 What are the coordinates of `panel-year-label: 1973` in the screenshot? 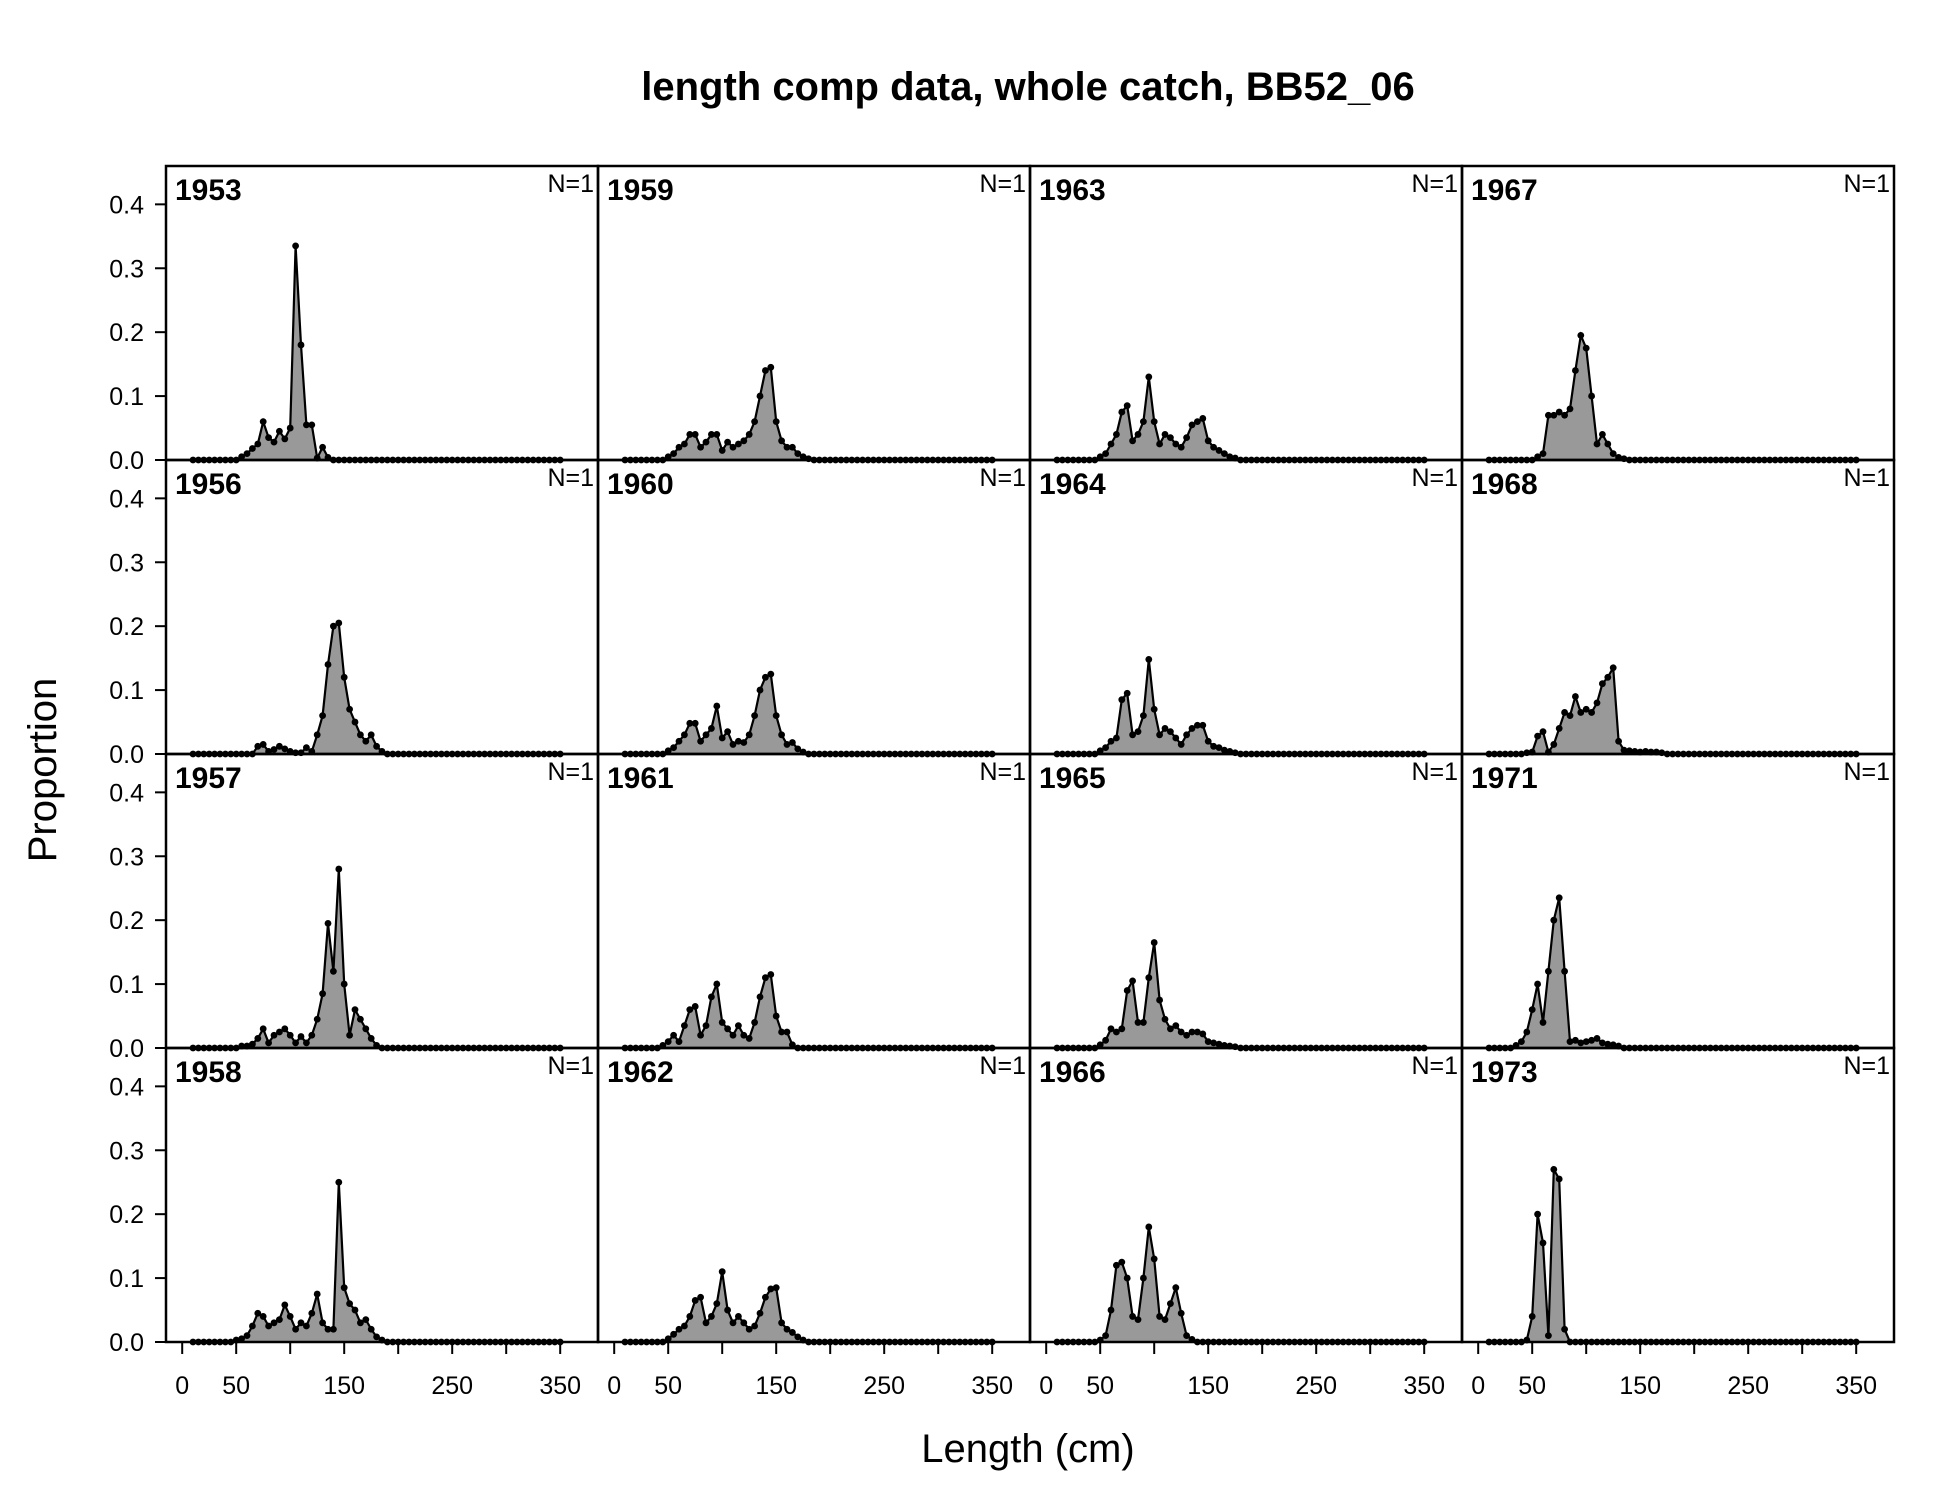 It's located at (1504, 1072).